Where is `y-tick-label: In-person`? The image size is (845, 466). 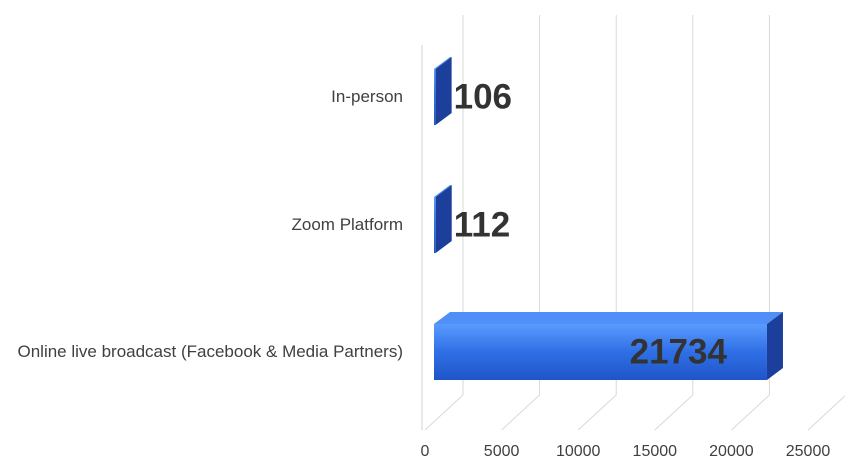 y-tick-label: In-person is located at coordinates (367, 96).